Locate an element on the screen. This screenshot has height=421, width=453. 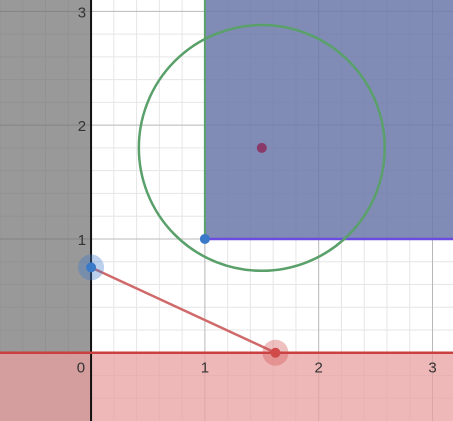
point-corner is located at coordinates (205, 239).